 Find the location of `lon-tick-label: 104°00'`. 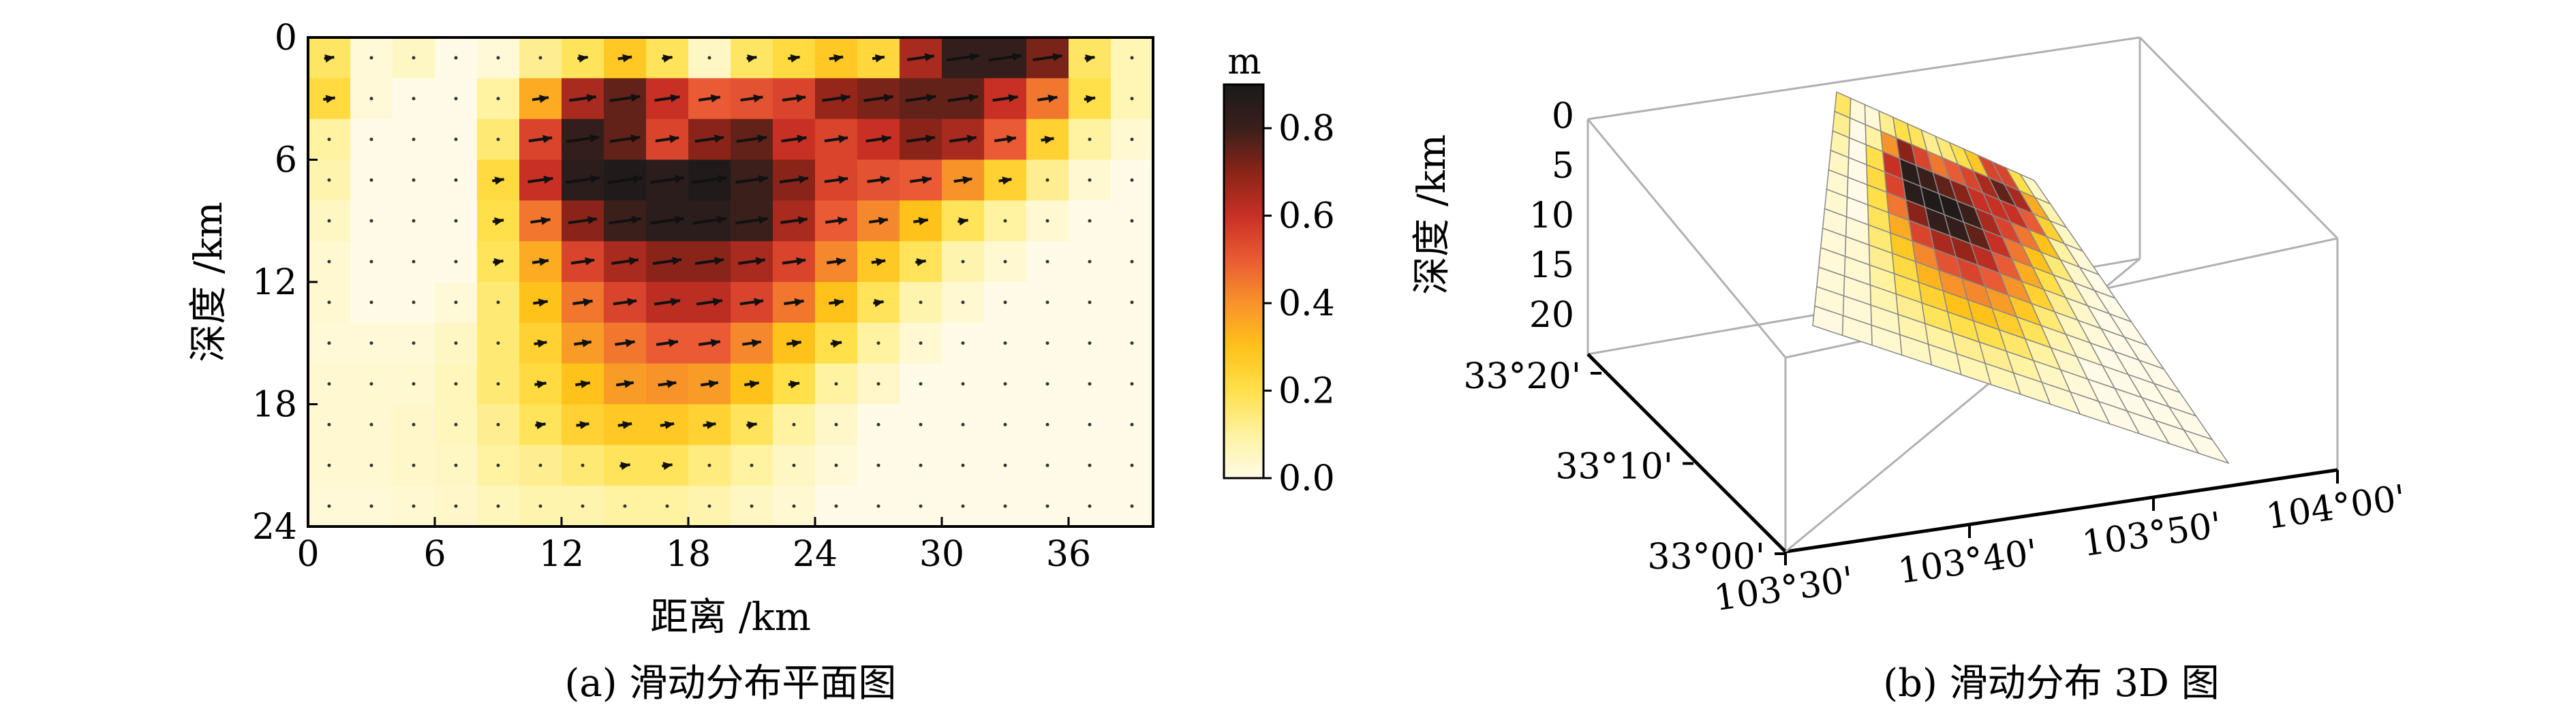

lon-tick-label: 104°00' is located at coordinates (2336, 507).